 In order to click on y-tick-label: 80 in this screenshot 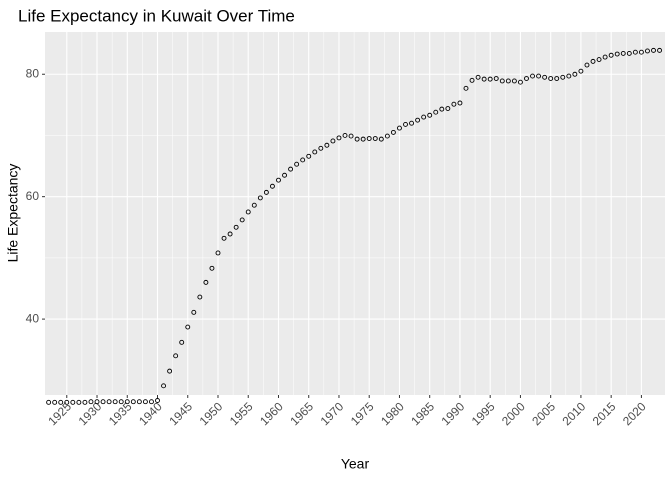, I will do `click(33, 73)`.